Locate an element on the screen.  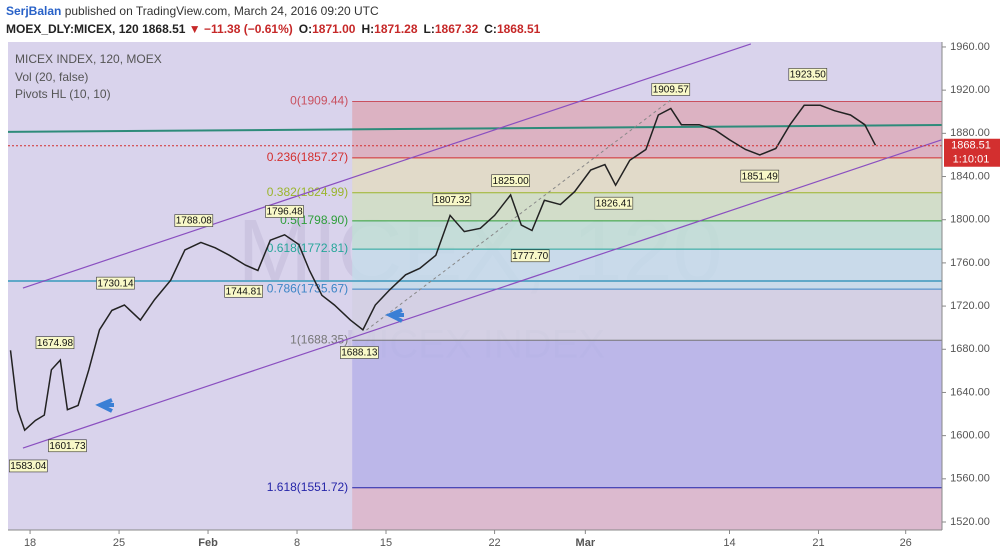
pivot-label: 1788.08 is located at coordinates (194, 221).